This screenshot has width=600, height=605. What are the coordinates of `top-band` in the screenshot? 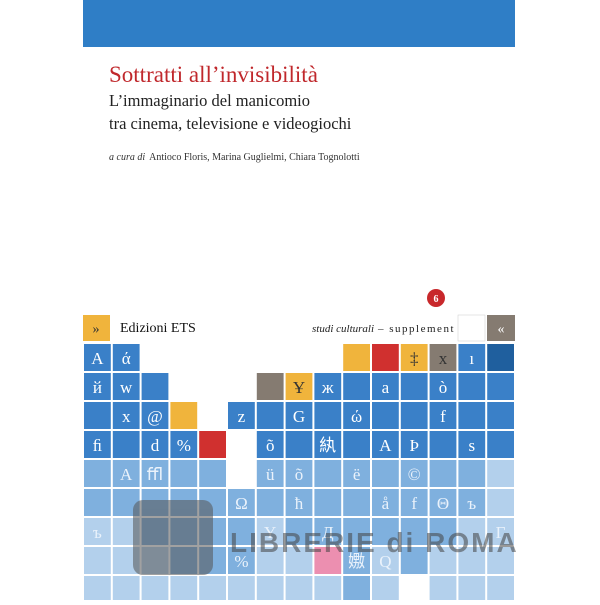 It's located at (299, 23).